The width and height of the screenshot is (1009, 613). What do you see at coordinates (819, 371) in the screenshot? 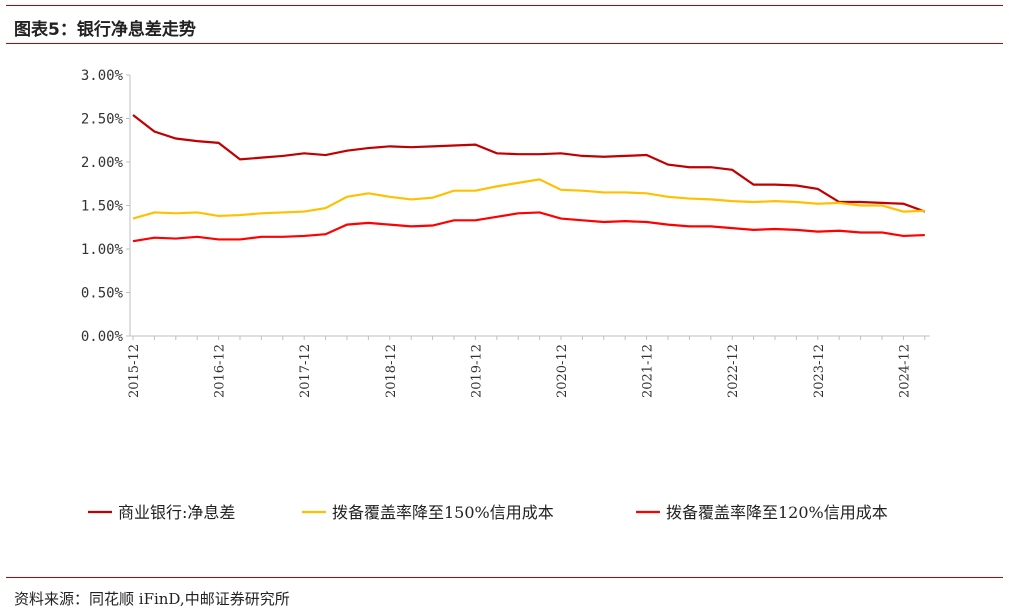
I see `x-tick-label: 2023-12` at bounding box center [819, 371].